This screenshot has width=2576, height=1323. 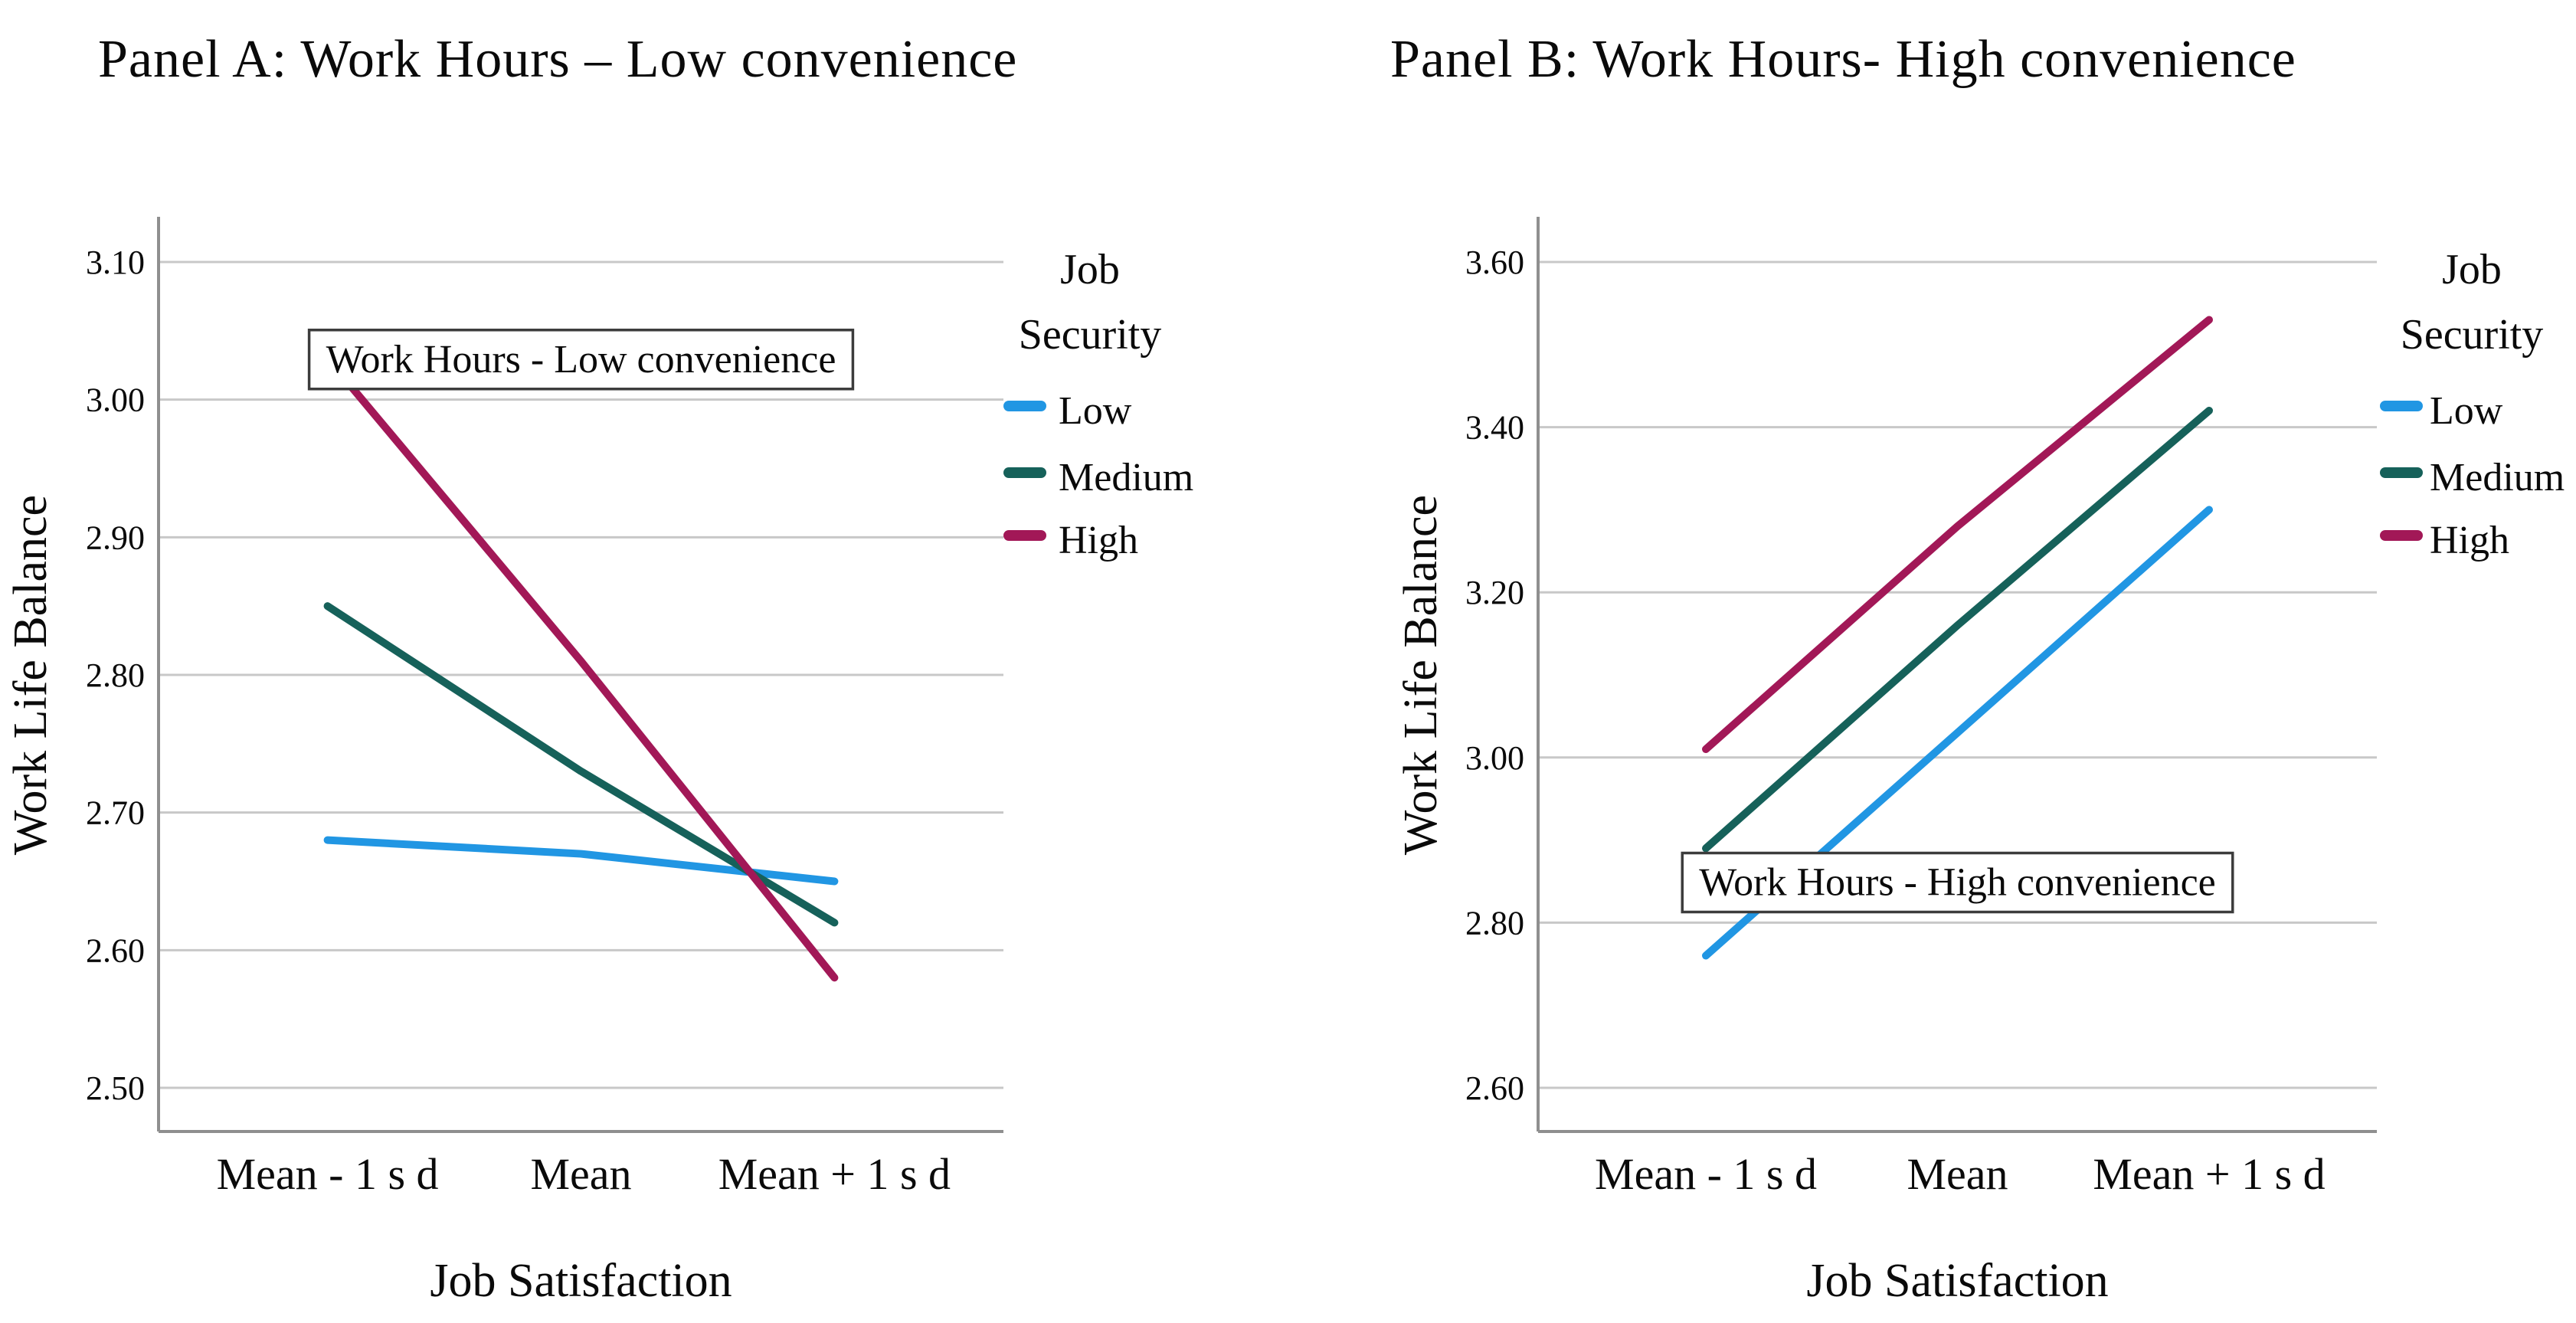 What do you see at coordinates (1494, 592) in the screenshot?
I see `y-tick-label: 3.20` at bounding box center [1494, 592].